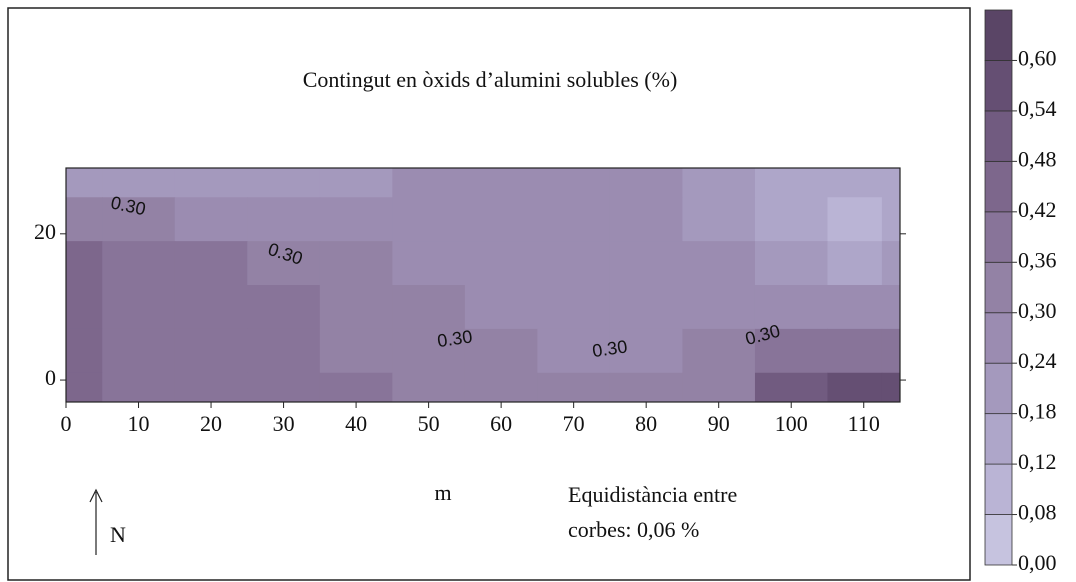 This screenshot has width=1076, height=582. What do you see at coordinates (791, 423) in the screenshot?
I see `x-tick-label: 100` at bounding box center [791, 423].